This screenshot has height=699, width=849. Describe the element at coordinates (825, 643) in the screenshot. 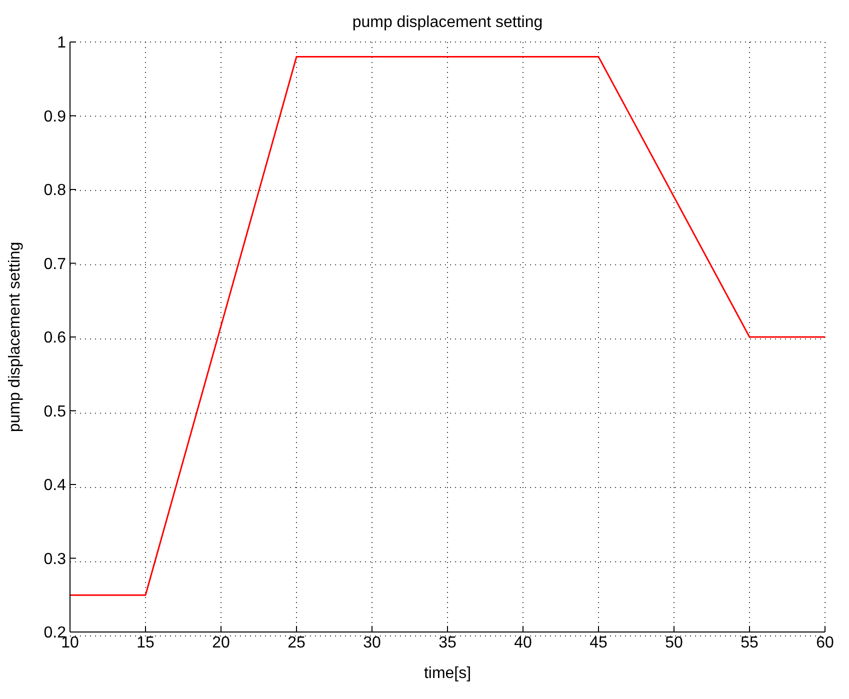

I see `x-tick-label: 60` at that location.